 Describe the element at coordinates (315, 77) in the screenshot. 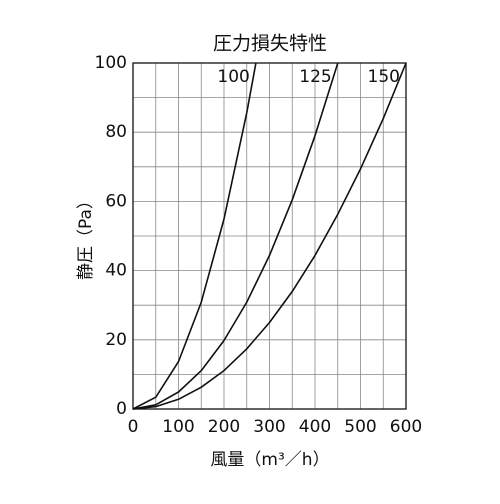

I see `curve-label: 125` at that location.